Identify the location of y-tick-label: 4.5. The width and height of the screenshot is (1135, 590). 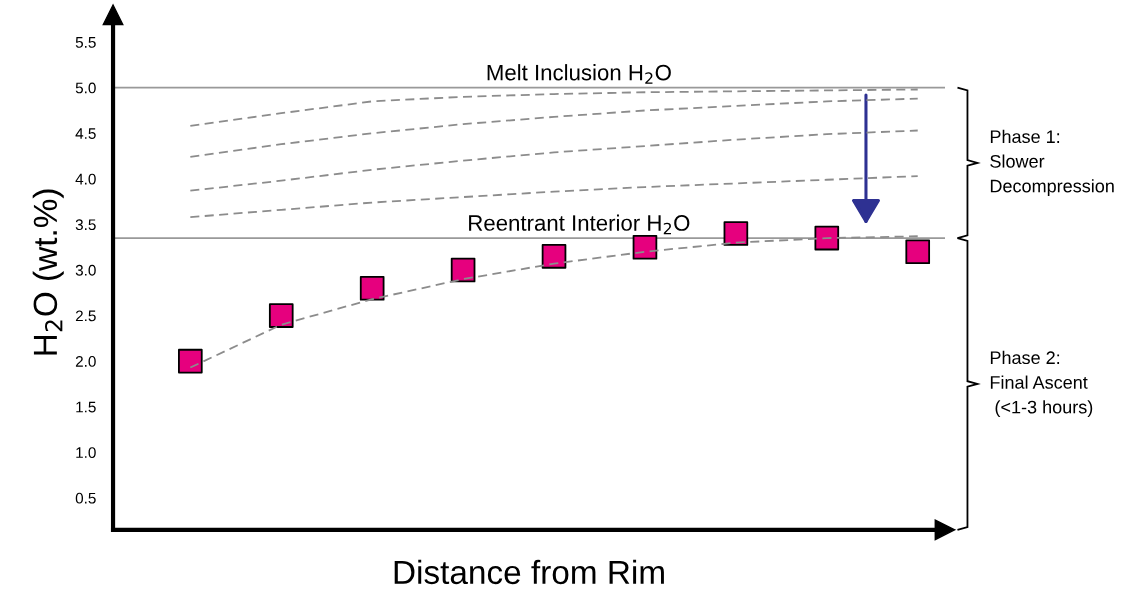
(85, 133).